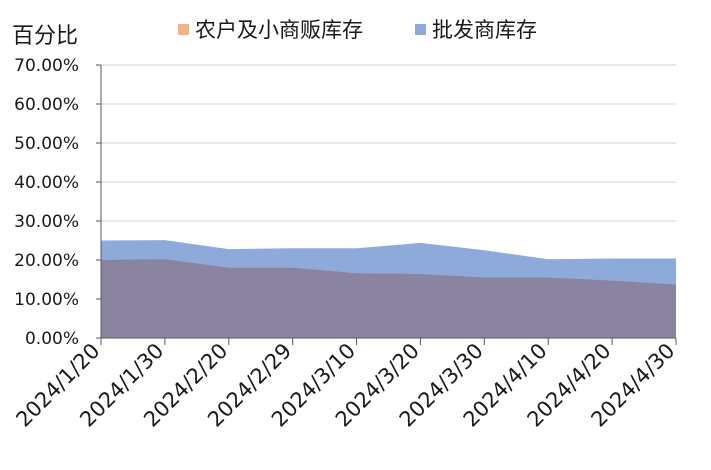  I want to click on y-tick-label-0: 0.00%, so click(52, 339).